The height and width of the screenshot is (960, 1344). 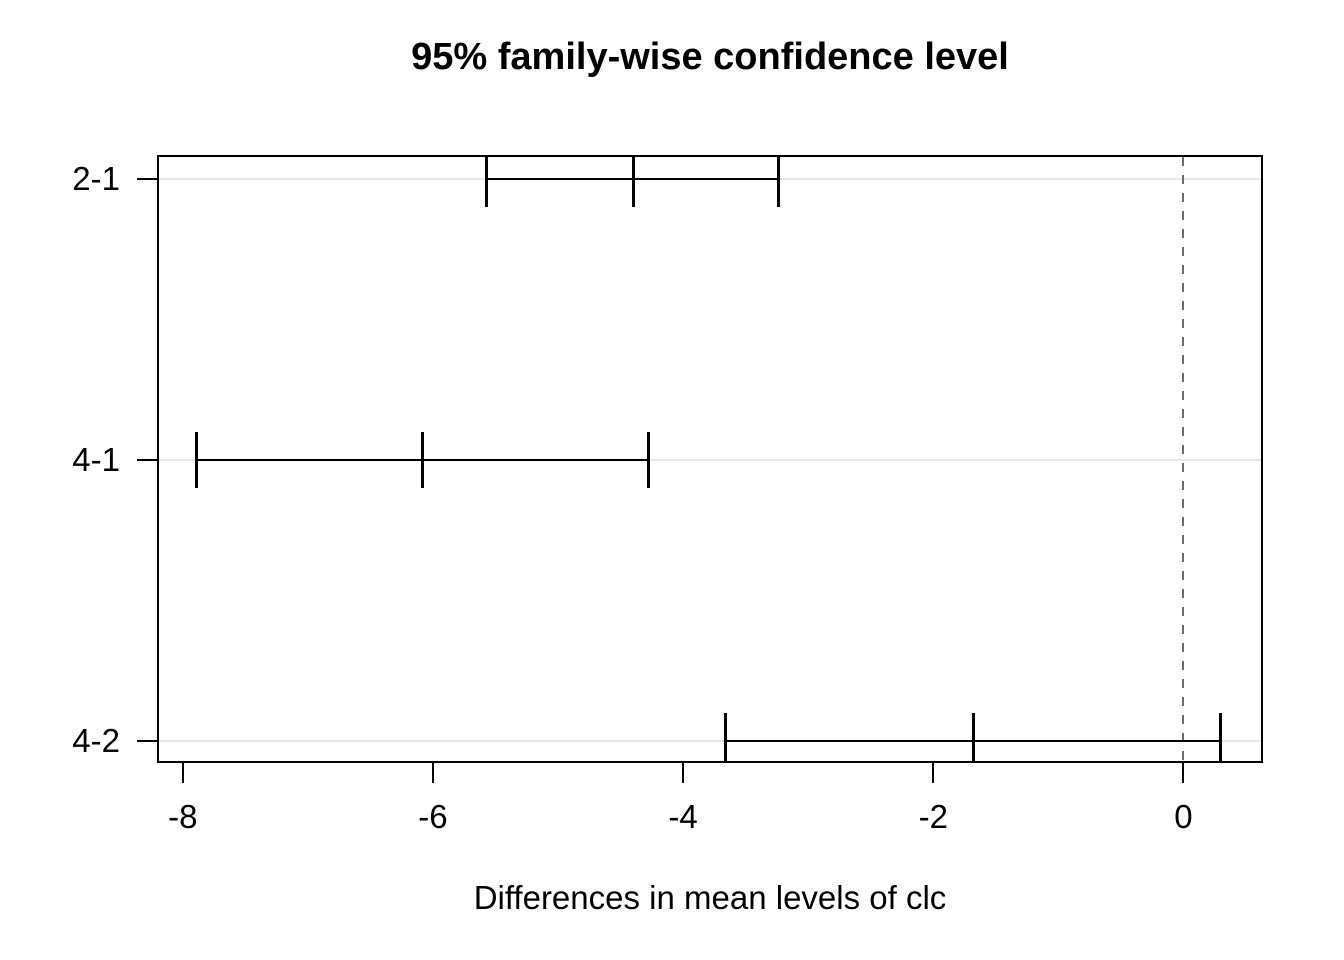 I want to click on x-tick-label-0: 0, so click(x=1183, y=816).